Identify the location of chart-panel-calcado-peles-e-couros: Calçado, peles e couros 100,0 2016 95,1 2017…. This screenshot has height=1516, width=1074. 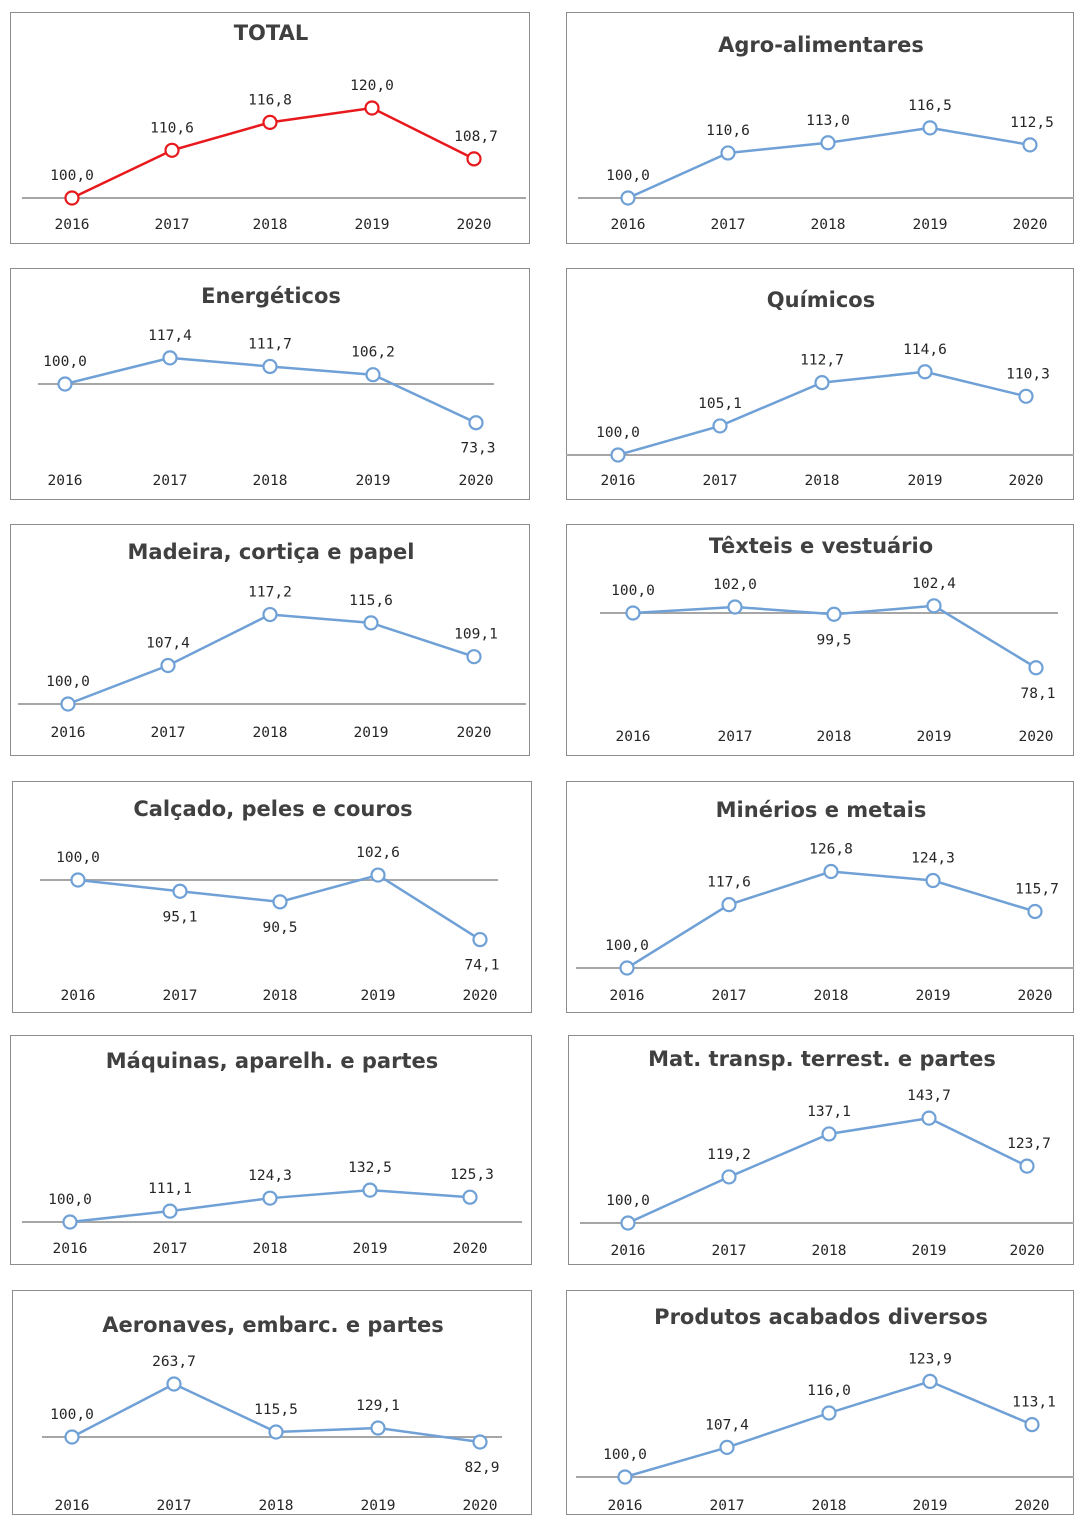
(272, 897).